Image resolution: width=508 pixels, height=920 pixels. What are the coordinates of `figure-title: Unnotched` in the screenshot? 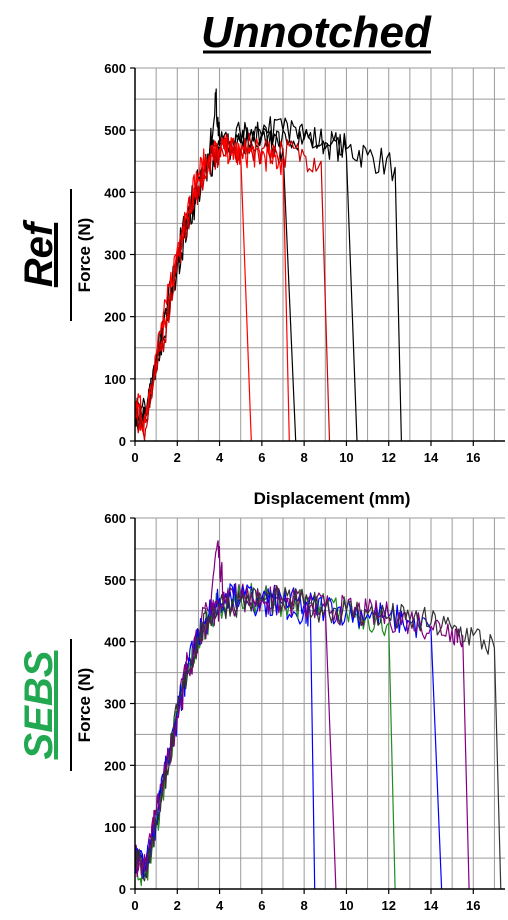 It's located at (316, 32).